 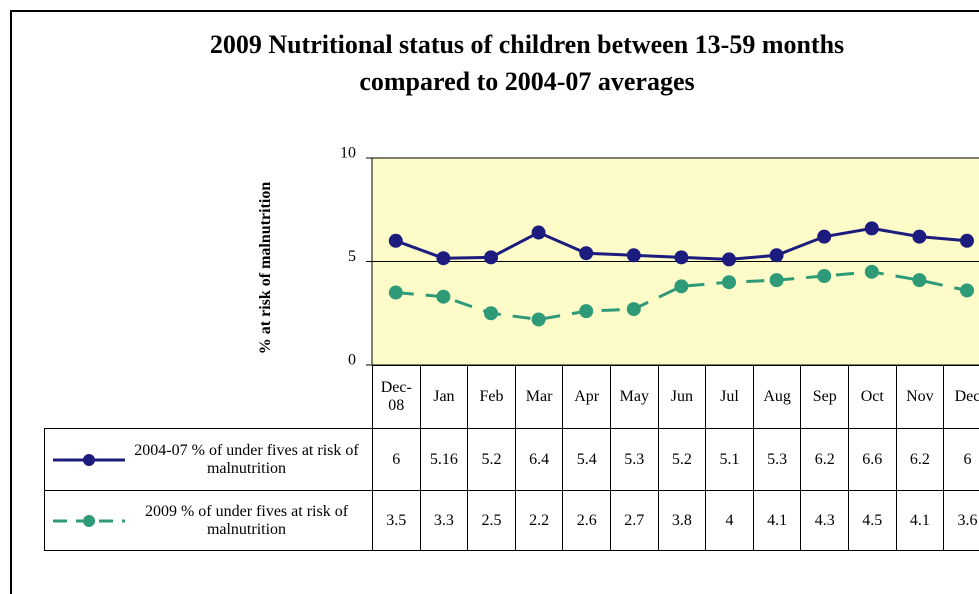 What do you see at coordinates (919, 459) in the screenshot?
I see `cell-text: 6.2` at bounding box center [919, 459].